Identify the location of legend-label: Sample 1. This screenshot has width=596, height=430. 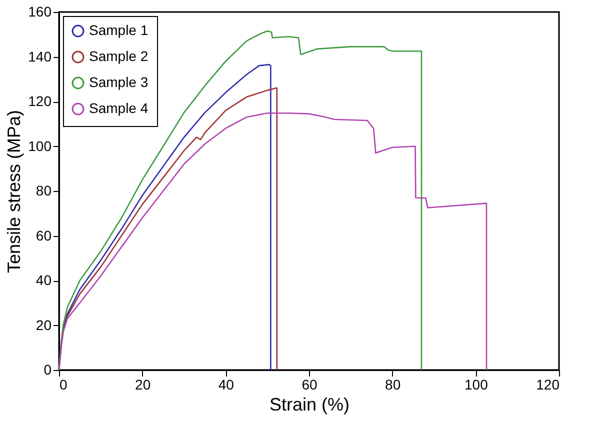
(118, 30).